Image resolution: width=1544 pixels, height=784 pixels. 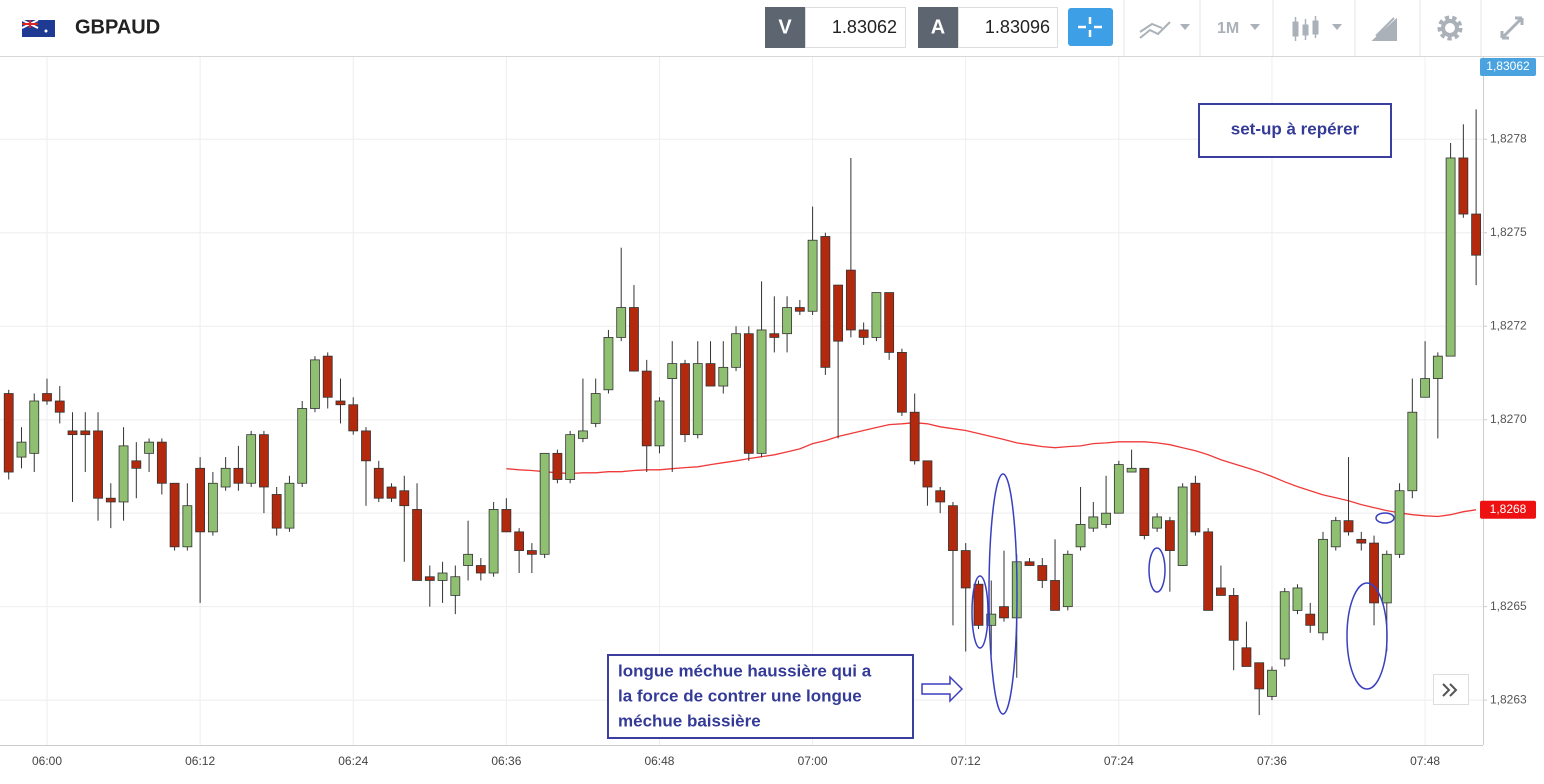 What do you see at coordinates (353, 761) in the screenshot?
I see `x-tick-label: 06:24` at bounding box center [353, 761].